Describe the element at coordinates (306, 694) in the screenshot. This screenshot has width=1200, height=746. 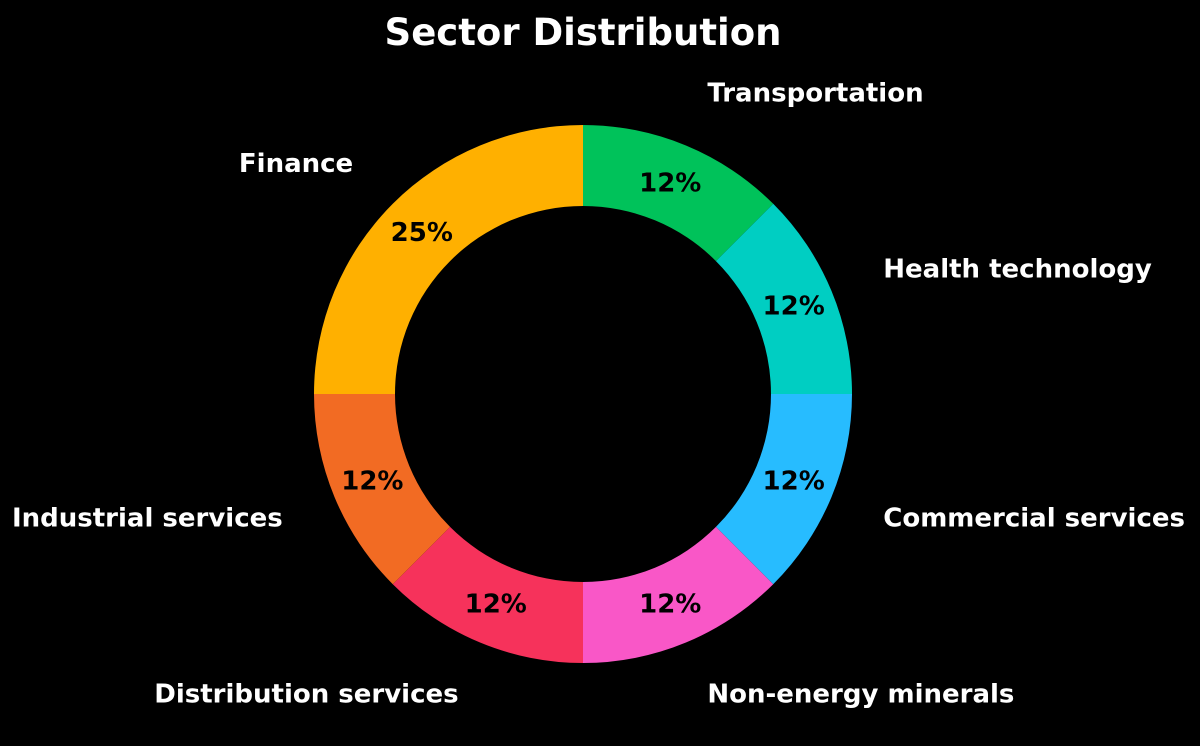
I see `slice-label-distribution-services: Distribution services` at that location.